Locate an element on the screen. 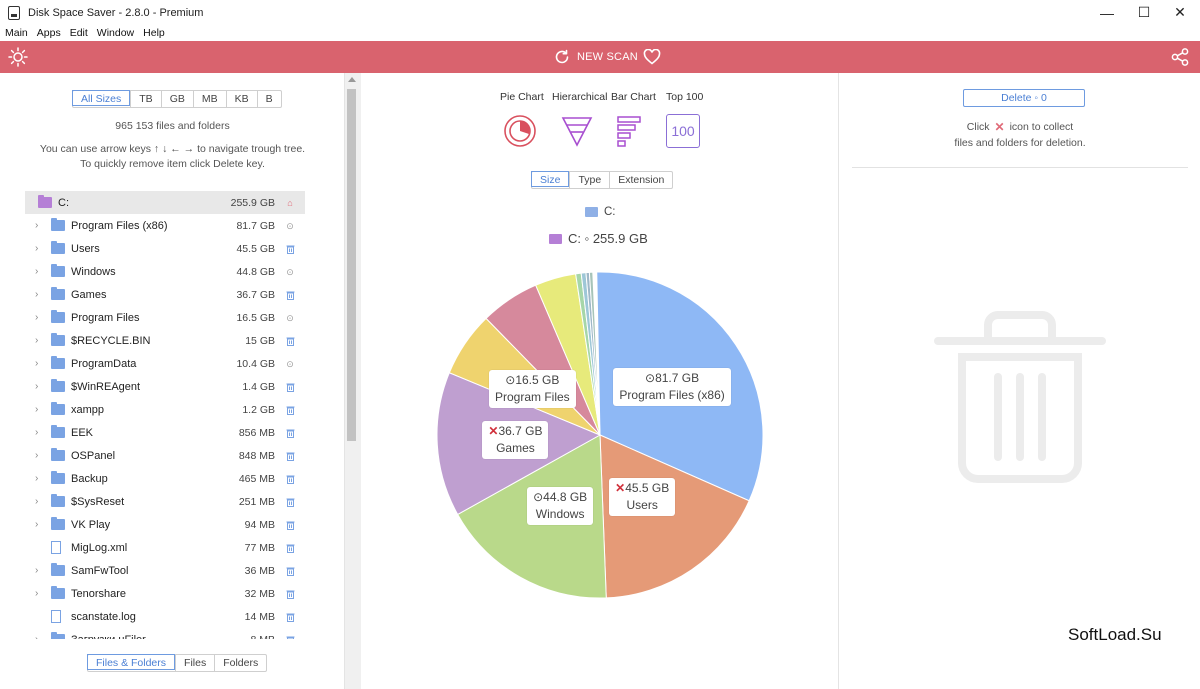 This screenshot has height=689, width=1200. pie-slice-name: Users is located at coordinates (642, 505).